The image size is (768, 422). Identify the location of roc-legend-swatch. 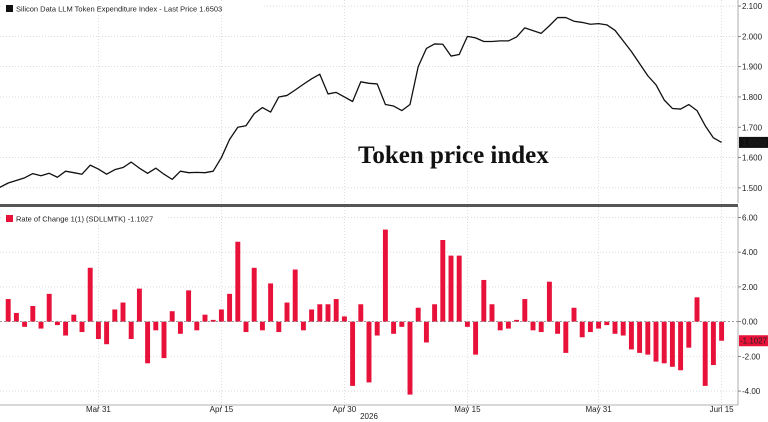
(9, 218).